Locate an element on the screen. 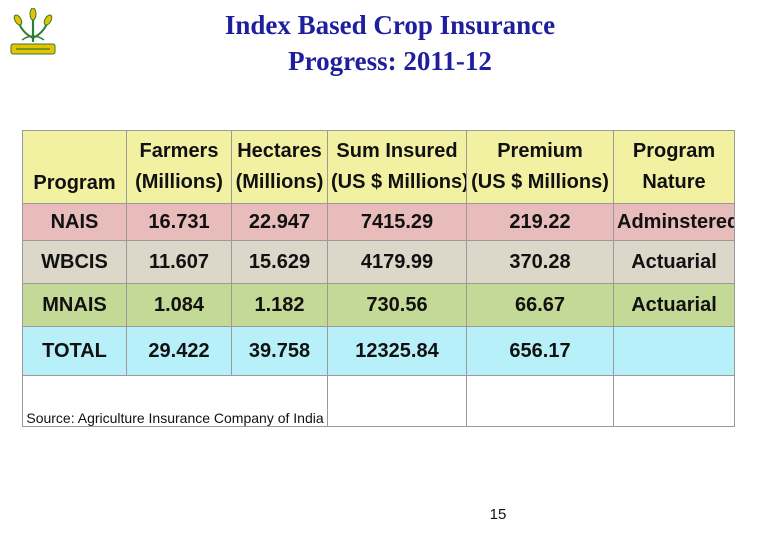 The image size is (780, 540). table-cell: 22.947 is located at coordinates (279, 222).